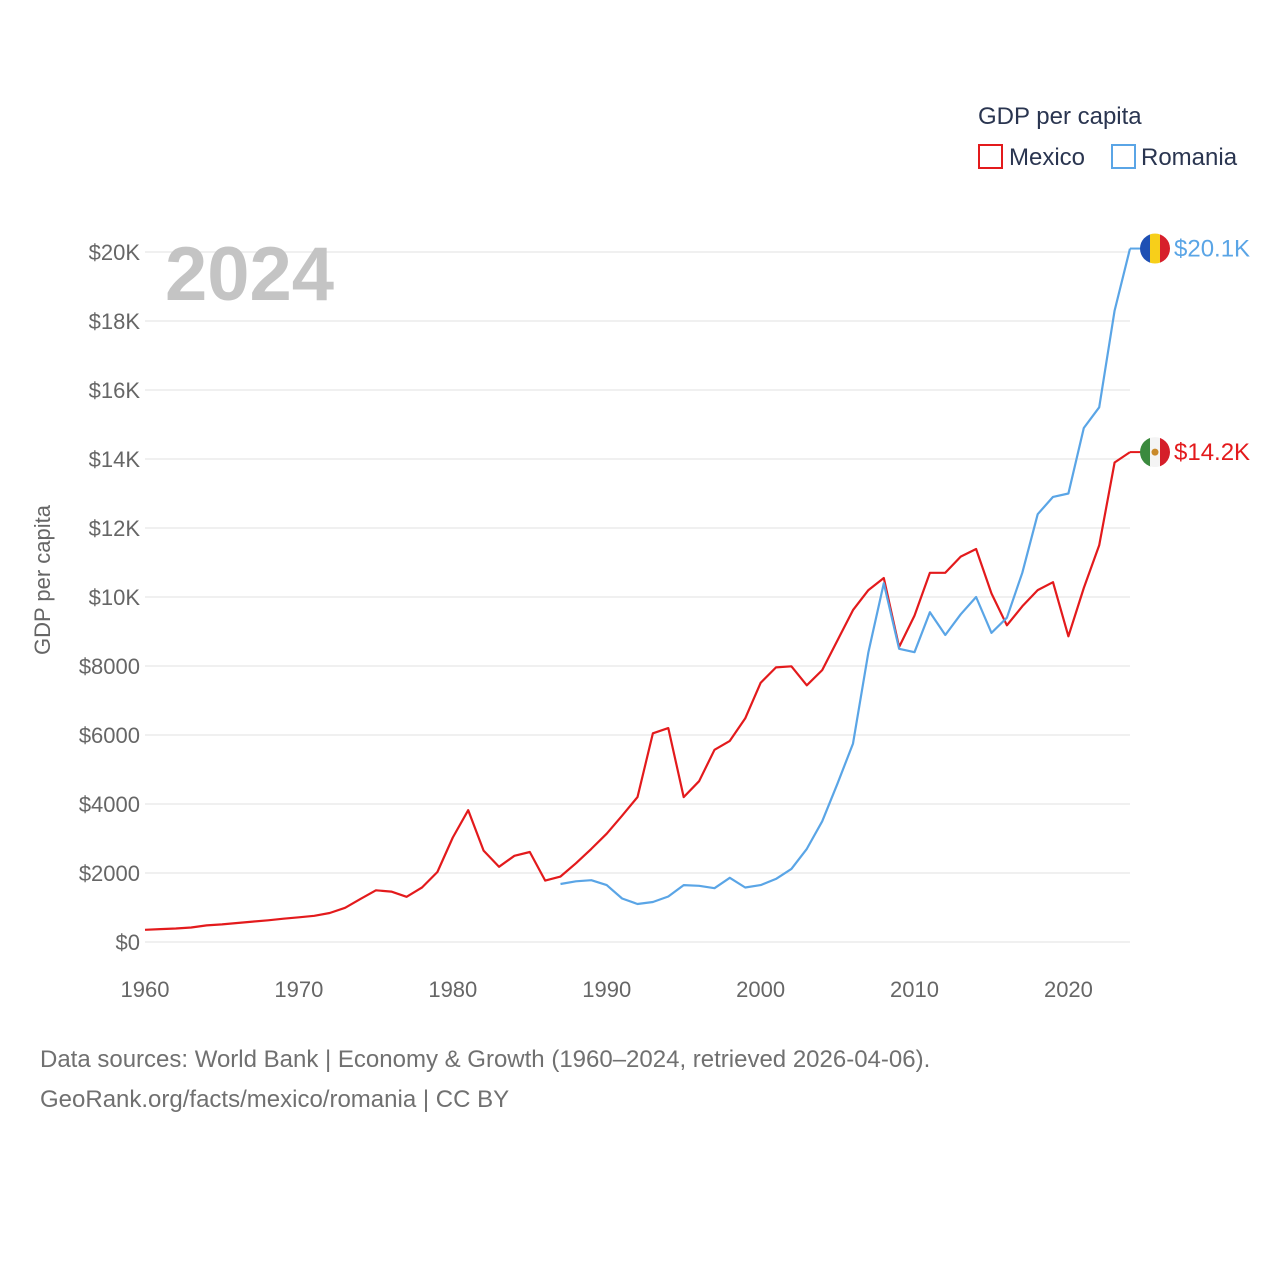 Image resolution: width=1280 pixels, height=1280 pixels. What do you see at coordinates (115, 597) in the screenshot?
I see `y-tick-label: $10K` at bounding box center [115, 597].